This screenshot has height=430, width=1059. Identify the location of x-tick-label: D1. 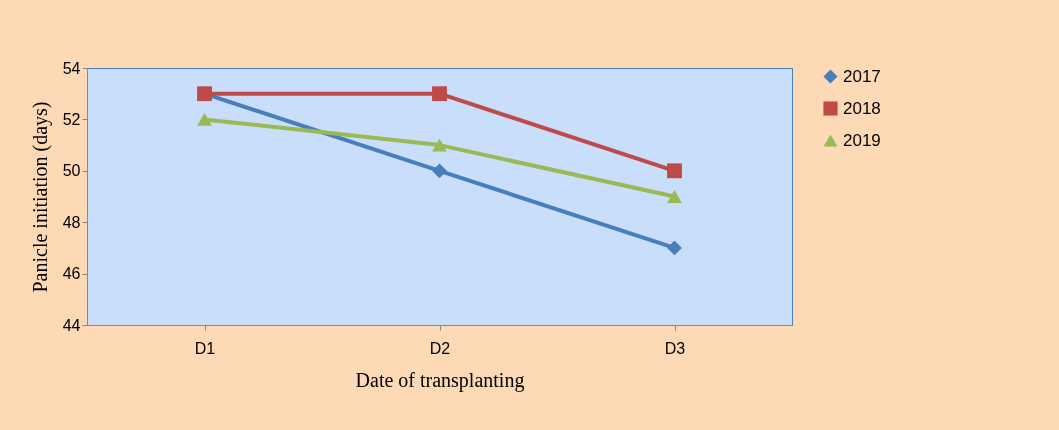
(205, 348).